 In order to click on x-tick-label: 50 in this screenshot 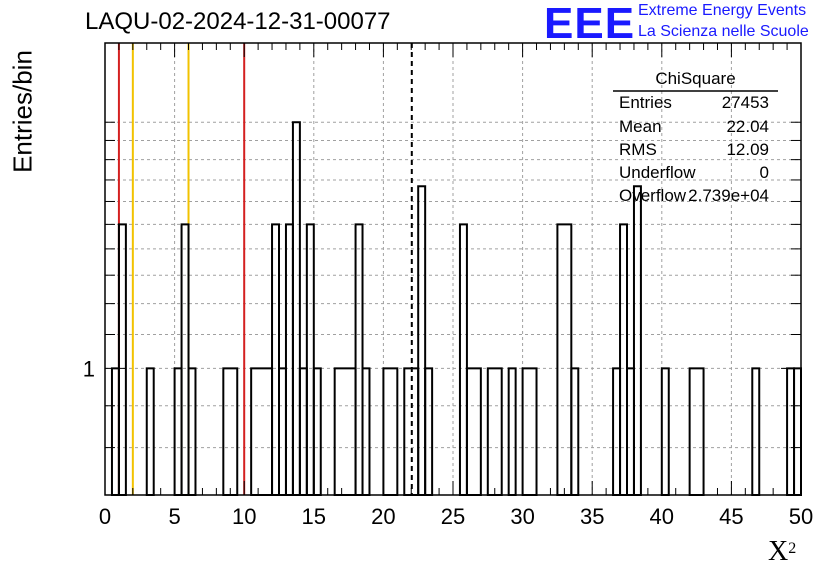, I will do `click(801, 516)`.